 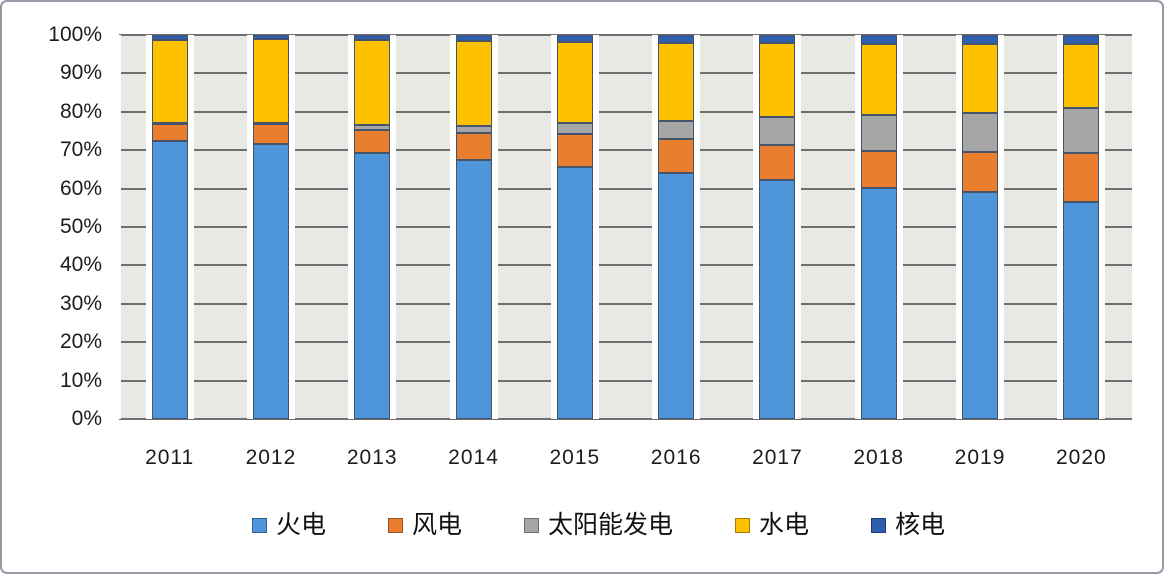 I want to click on bar-segment-水电-2012, so click(x=270, y=81).